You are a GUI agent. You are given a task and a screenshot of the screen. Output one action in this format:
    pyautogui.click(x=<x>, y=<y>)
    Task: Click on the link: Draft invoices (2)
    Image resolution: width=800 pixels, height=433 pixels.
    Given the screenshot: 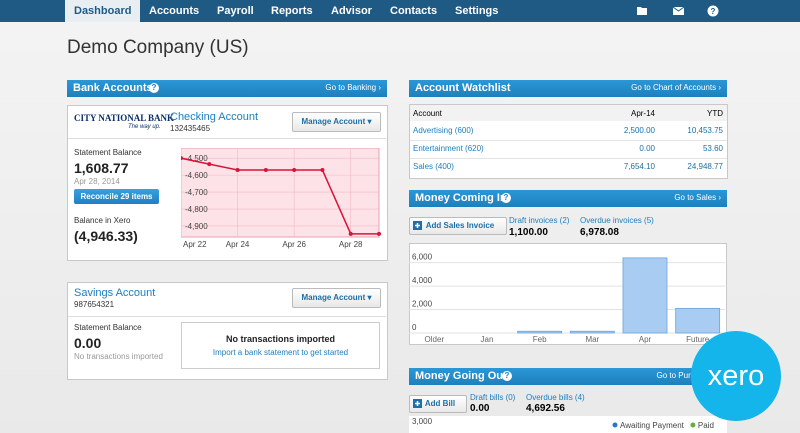 What is the action you would take?
    pyautogui.click(x=539, y=220)
    